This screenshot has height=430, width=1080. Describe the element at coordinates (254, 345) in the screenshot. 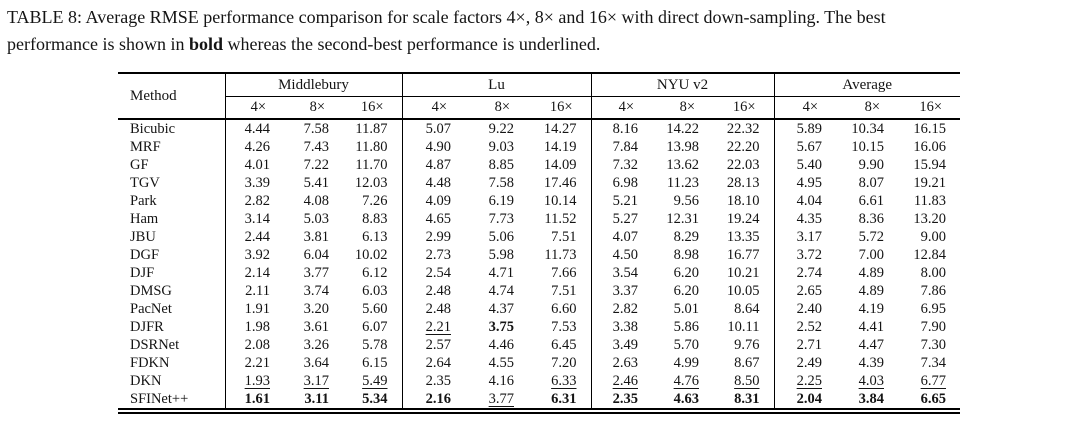

I see `rmse-value: 2.08` at that location.